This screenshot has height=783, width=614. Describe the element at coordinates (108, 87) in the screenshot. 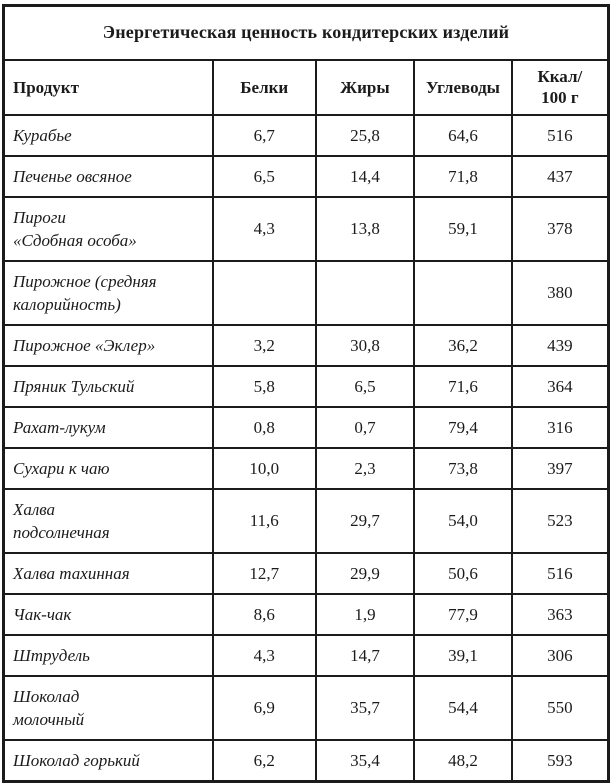

I see `column-header-product: Продукт` at that location.